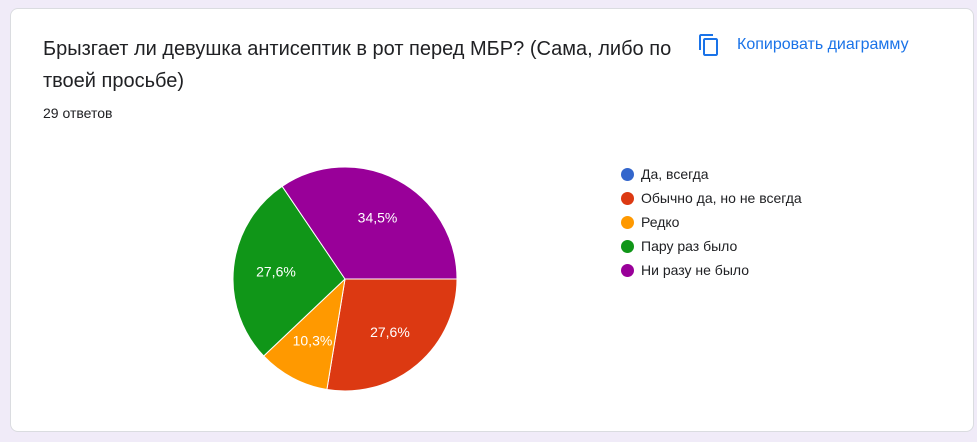 Image resolution: width=977 pixels, height=442 pixels. I want to click on legend-item-2: Обычно да, но не всегда, so click(711, 198).